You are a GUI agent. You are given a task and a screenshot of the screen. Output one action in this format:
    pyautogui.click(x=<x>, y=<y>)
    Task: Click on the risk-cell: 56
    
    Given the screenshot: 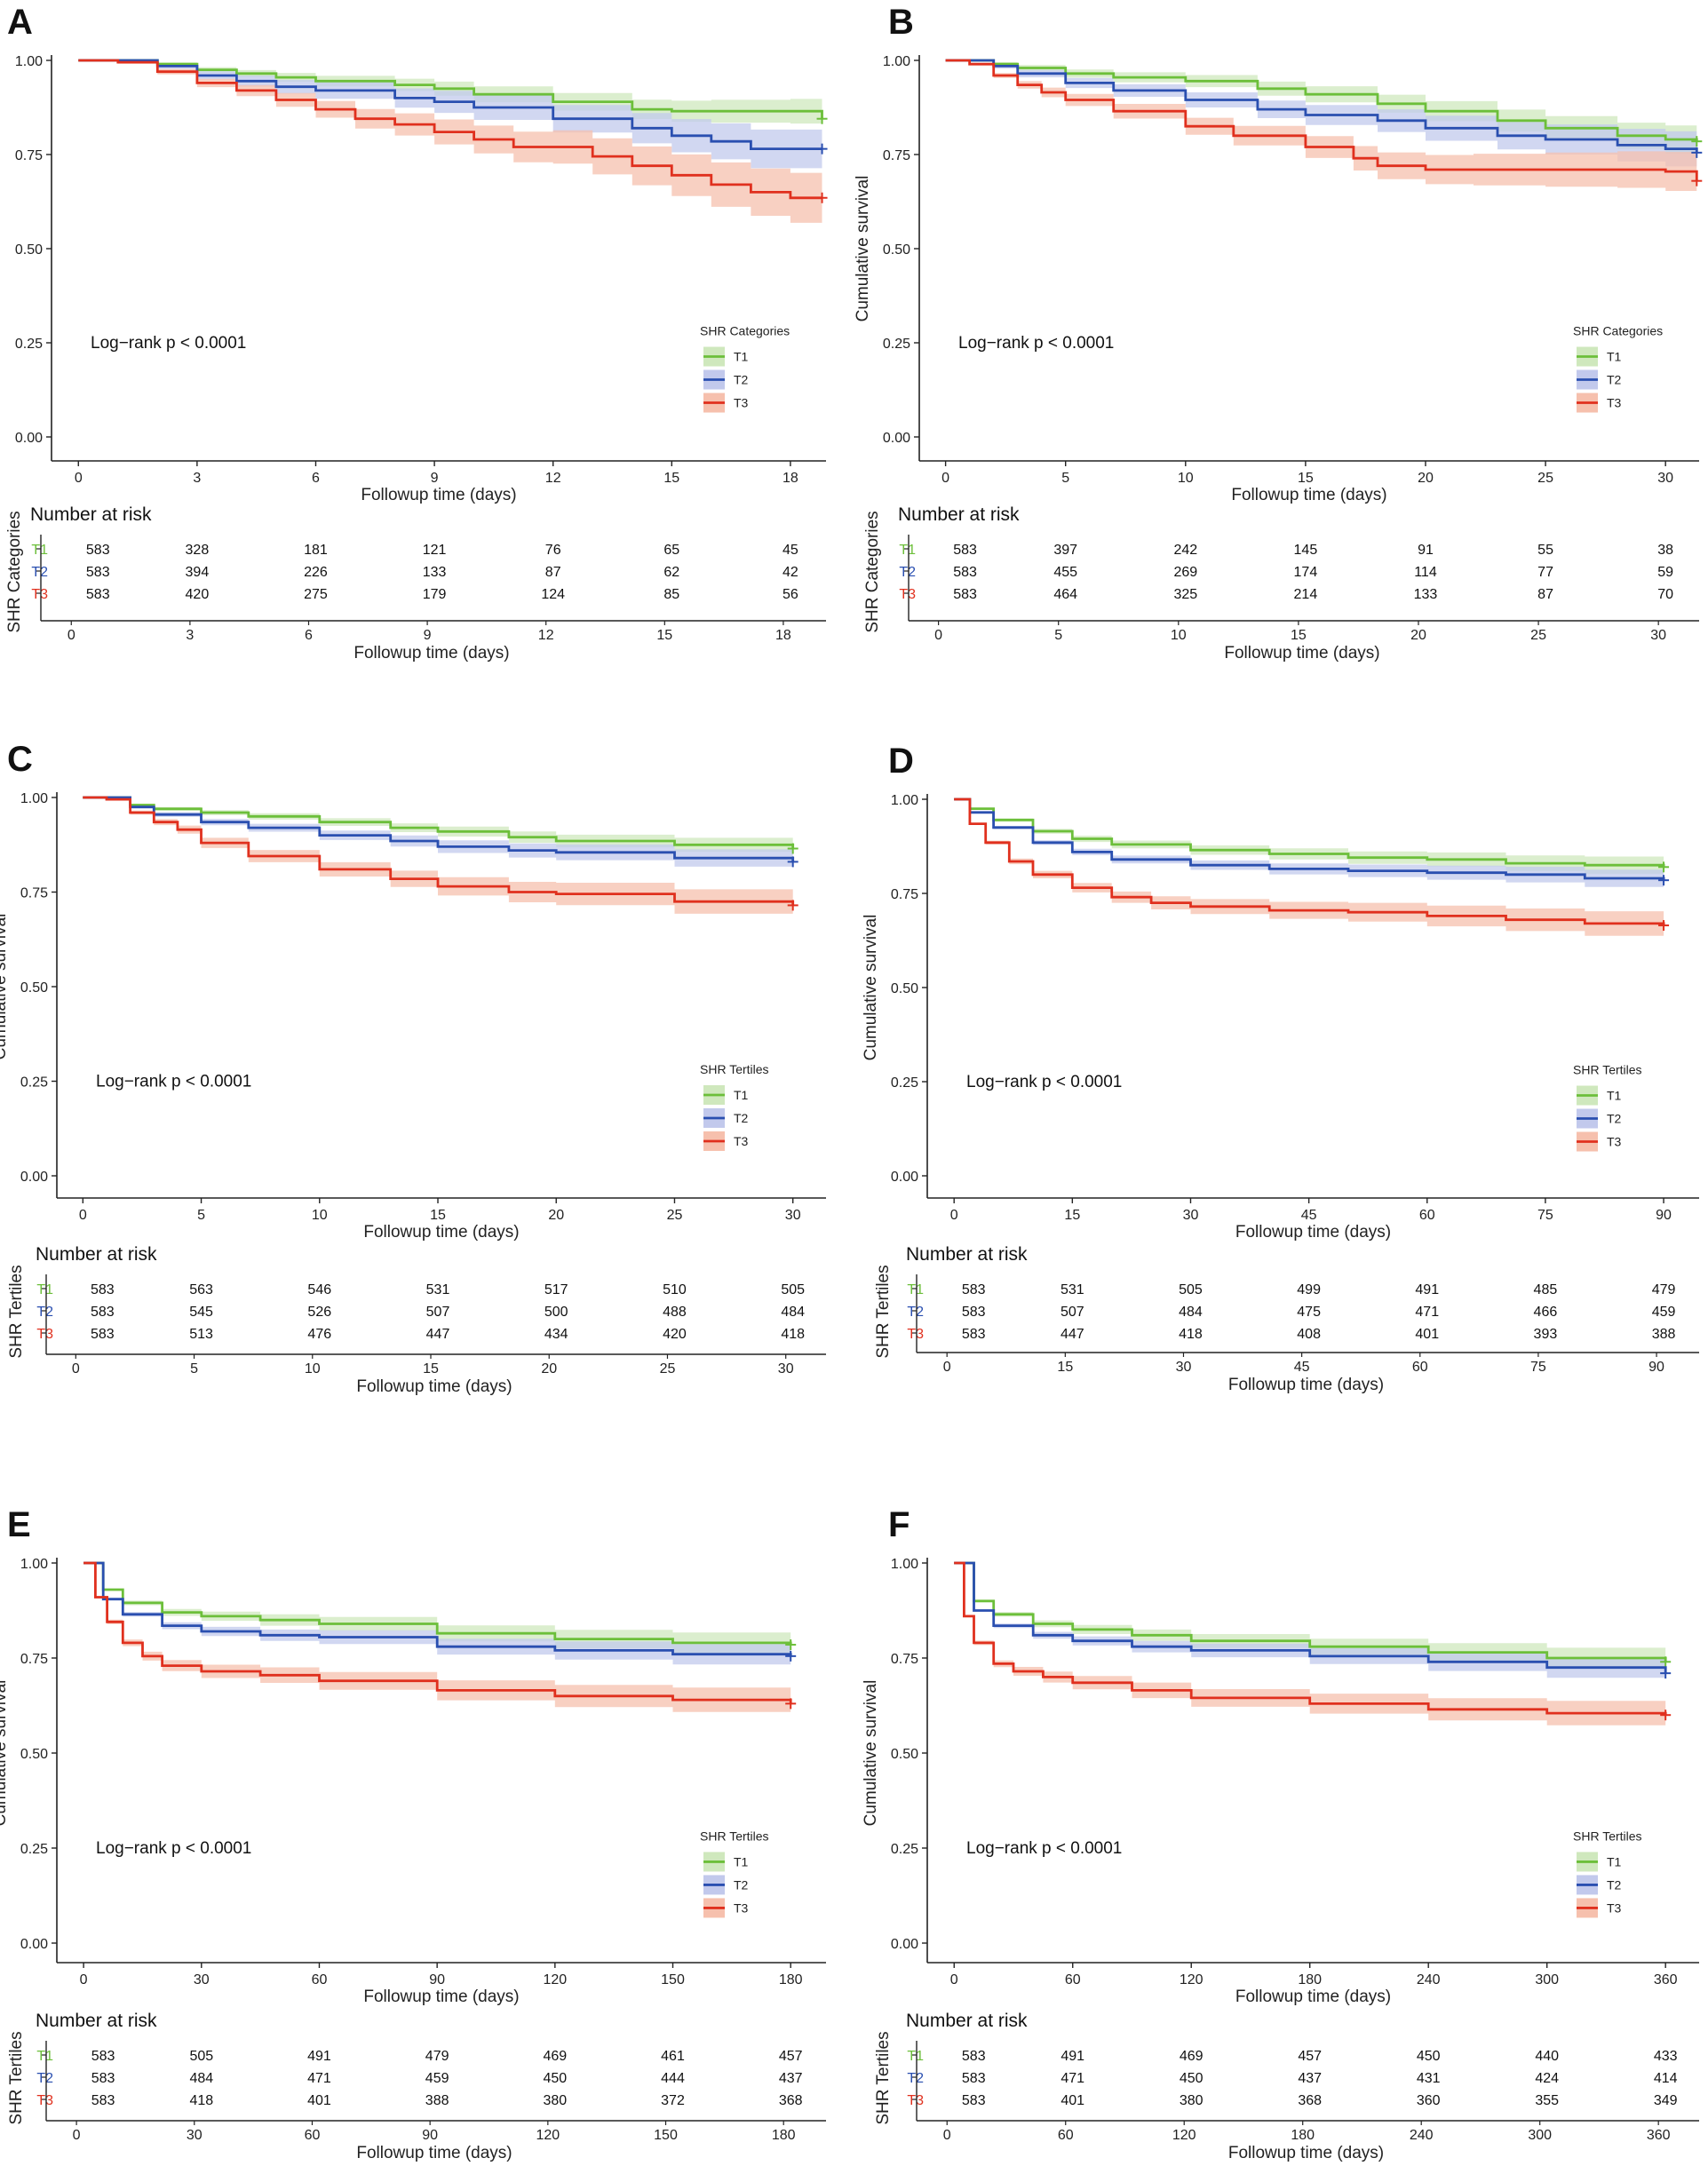 What is the action you would take?
    pyautogui.click(x=791, y=594)
    